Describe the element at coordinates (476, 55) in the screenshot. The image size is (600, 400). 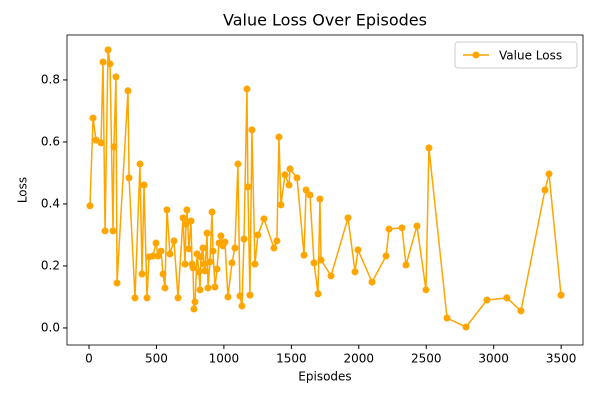
I see `legend-marker` at that location.